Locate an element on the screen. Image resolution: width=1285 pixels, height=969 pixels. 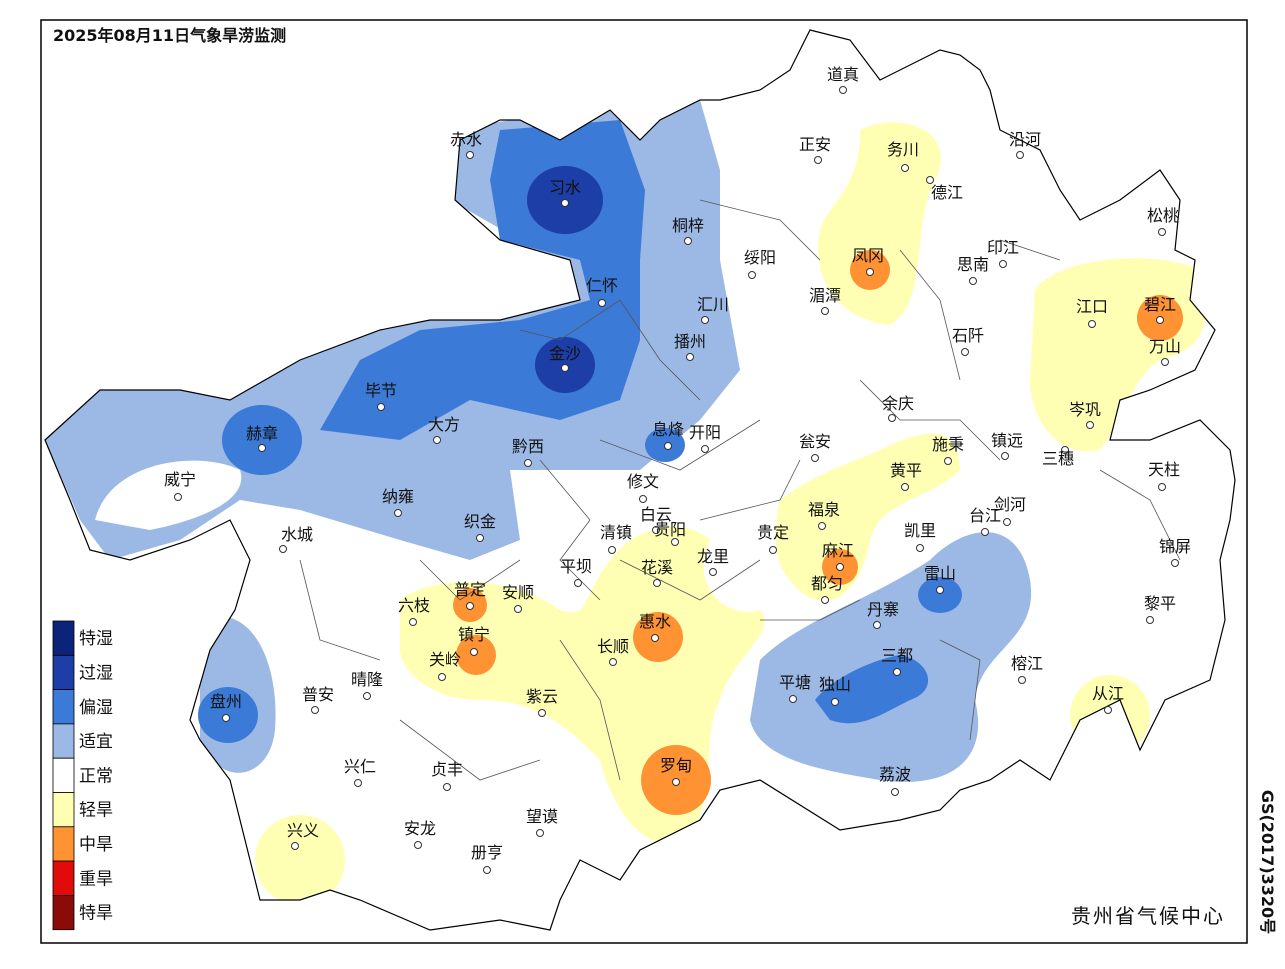
station-label: 威宁 is located at coordinates (180, 479).